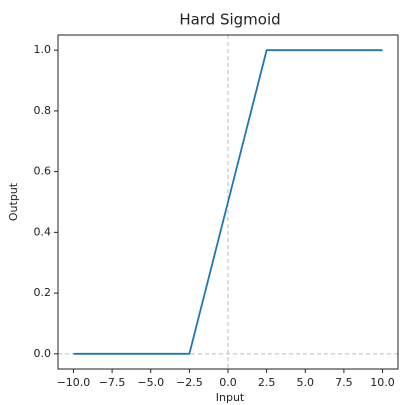  I want to click on y-tick-label: 0.6, so click(43, 171).